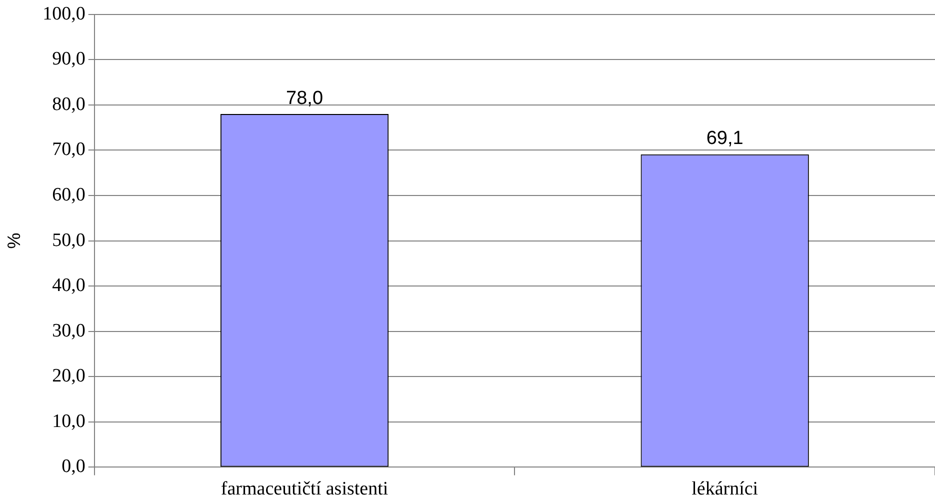  I want to click on y-tick-label: 60,0, so click(69, 195).